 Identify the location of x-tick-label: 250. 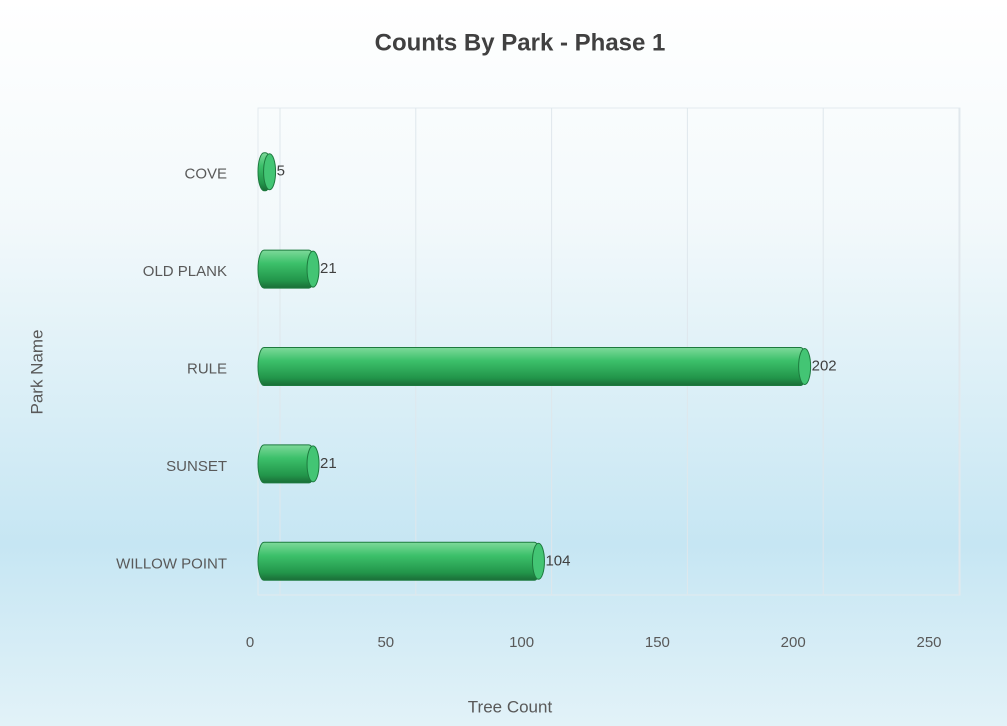
(928, 642).